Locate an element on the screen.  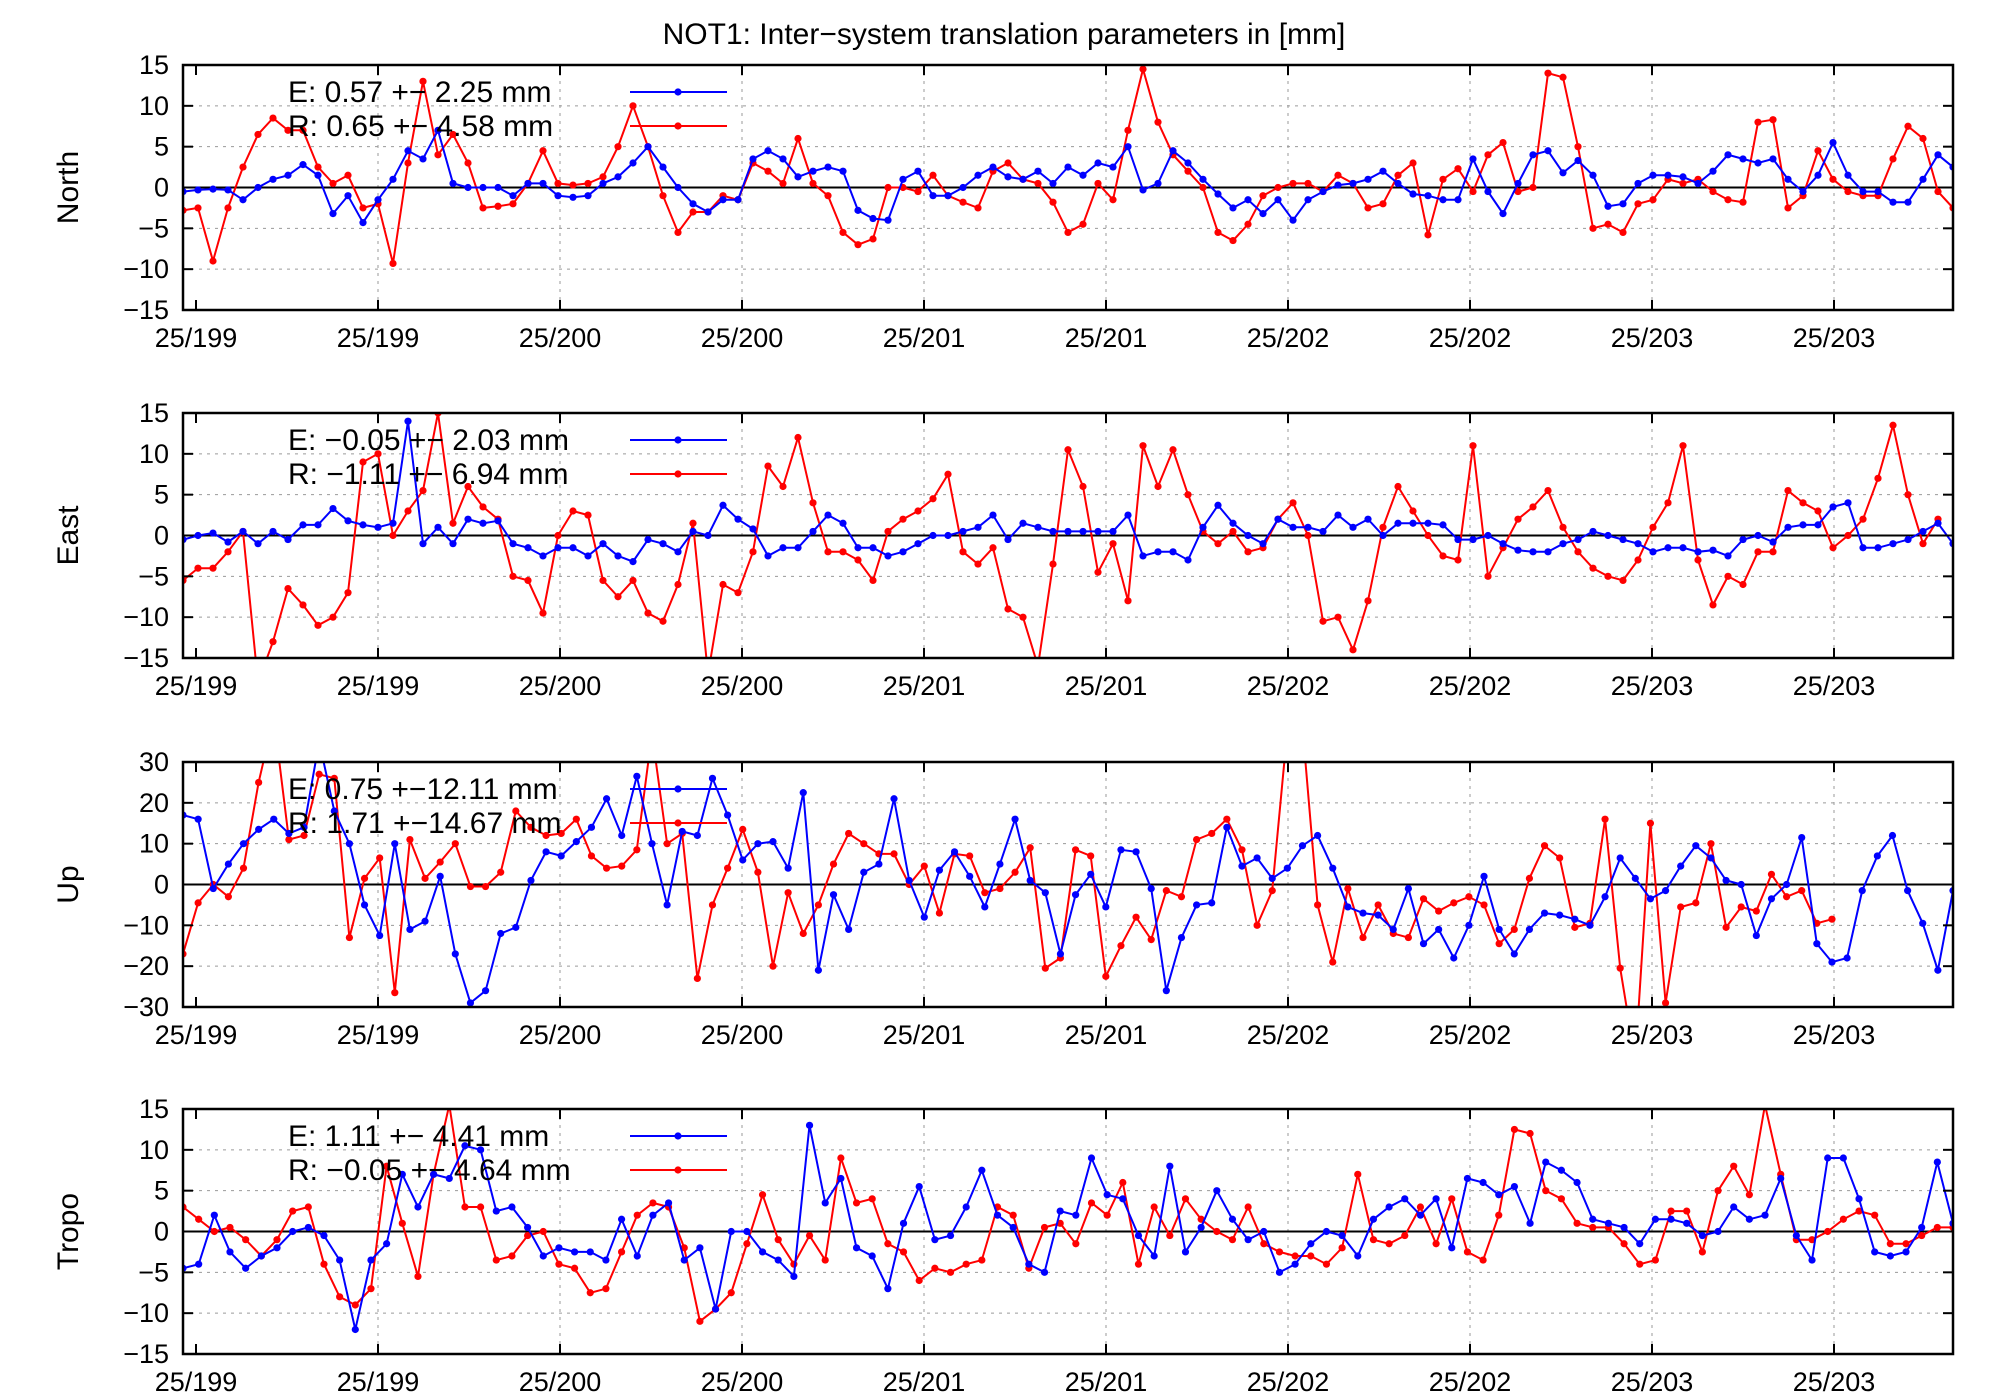
x-tick-label: 25/200 is located at coordinates (560, 1382).